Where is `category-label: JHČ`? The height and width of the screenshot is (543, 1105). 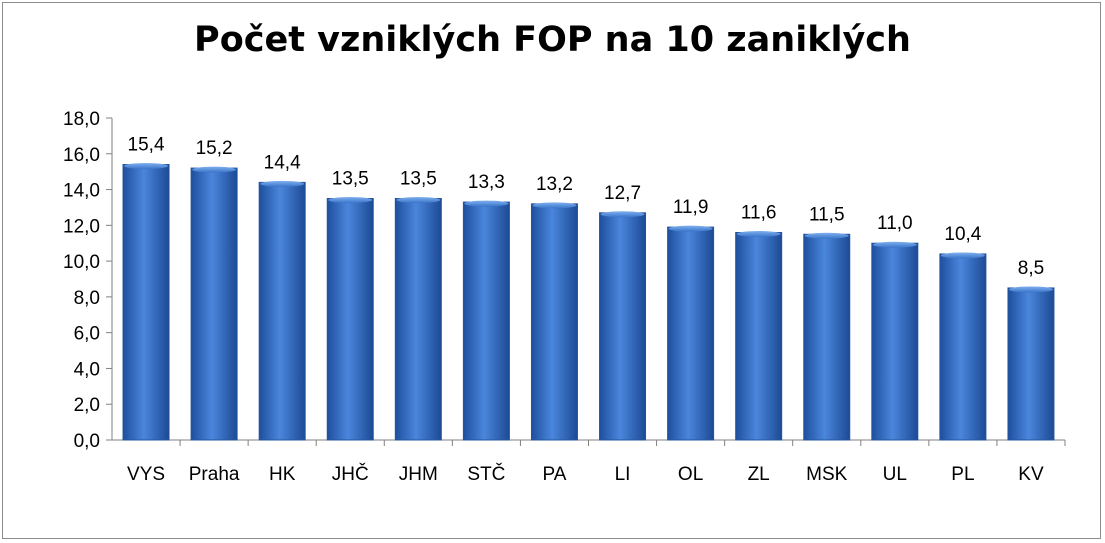
category-label: JHČ is located at coordinates (350, 474).